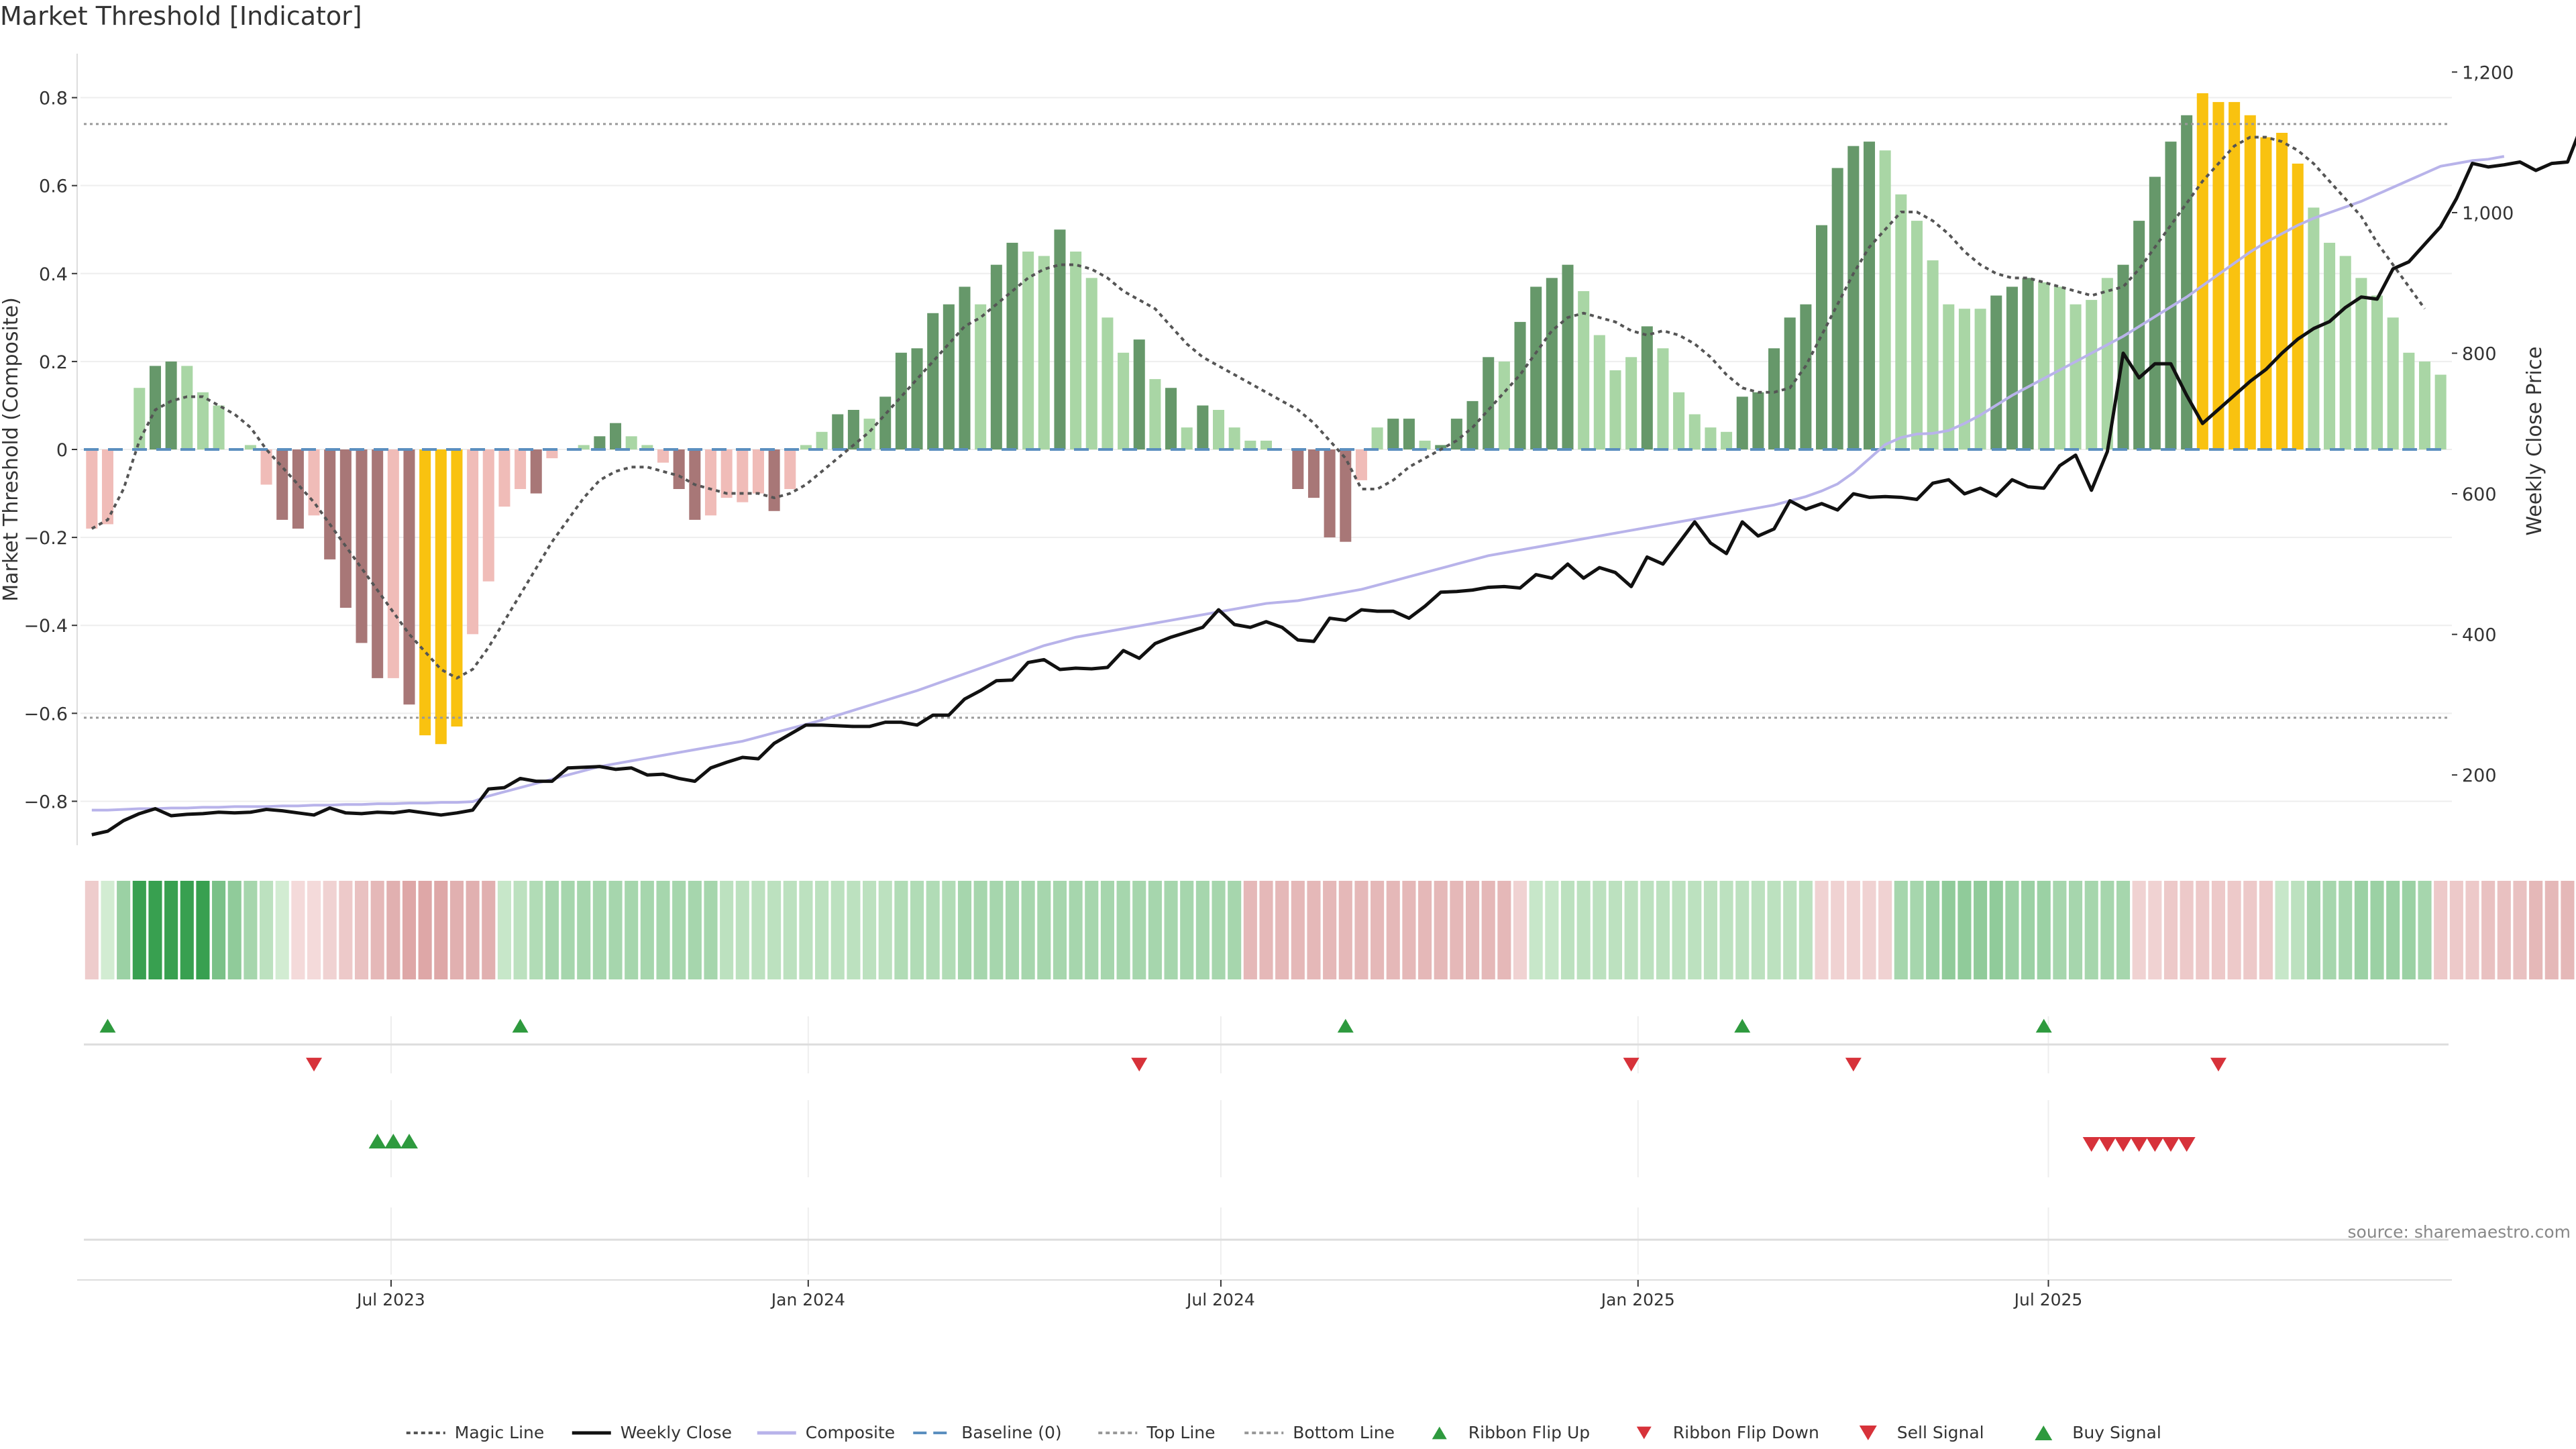  Describe the element at coordinates (2218, 1064) in the screenshot. I see `ribbon-flip-down-marker` at that location.